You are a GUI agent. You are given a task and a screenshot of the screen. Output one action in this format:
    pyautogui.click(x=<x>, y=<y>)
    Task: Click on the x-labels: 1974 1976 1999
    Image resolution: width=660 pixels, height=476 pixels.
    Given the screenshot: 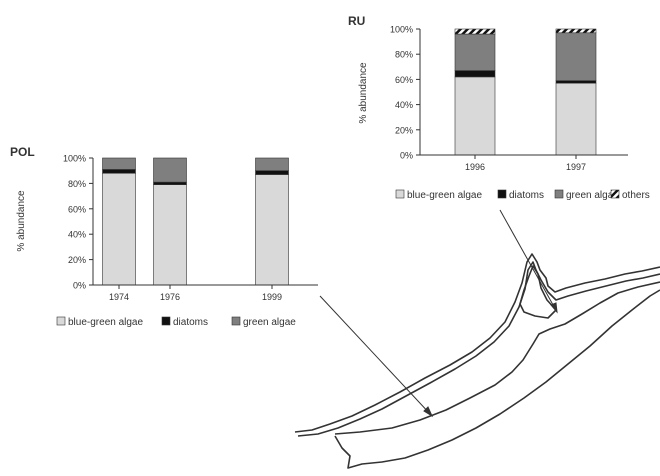 What is the action you would take?
    pyautogui.click(x=195, y=297)
    